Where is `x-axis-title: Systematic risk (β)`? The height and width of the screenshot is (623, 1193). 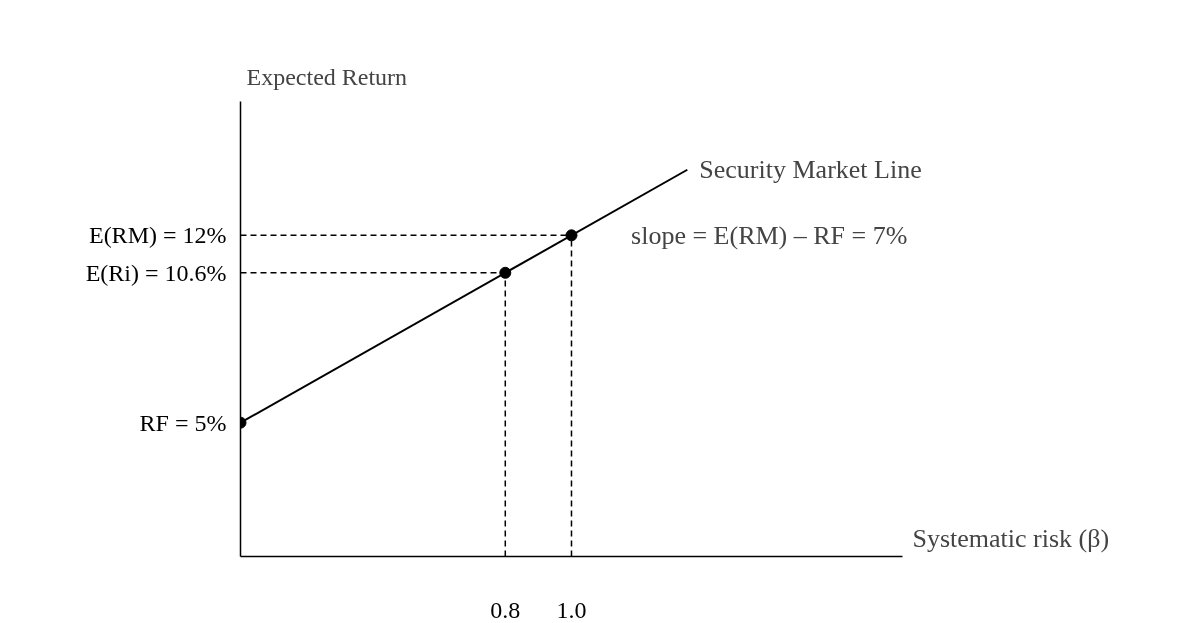
x-axis-title: Systematic risk (β) is located at coordinates (1011, 538).